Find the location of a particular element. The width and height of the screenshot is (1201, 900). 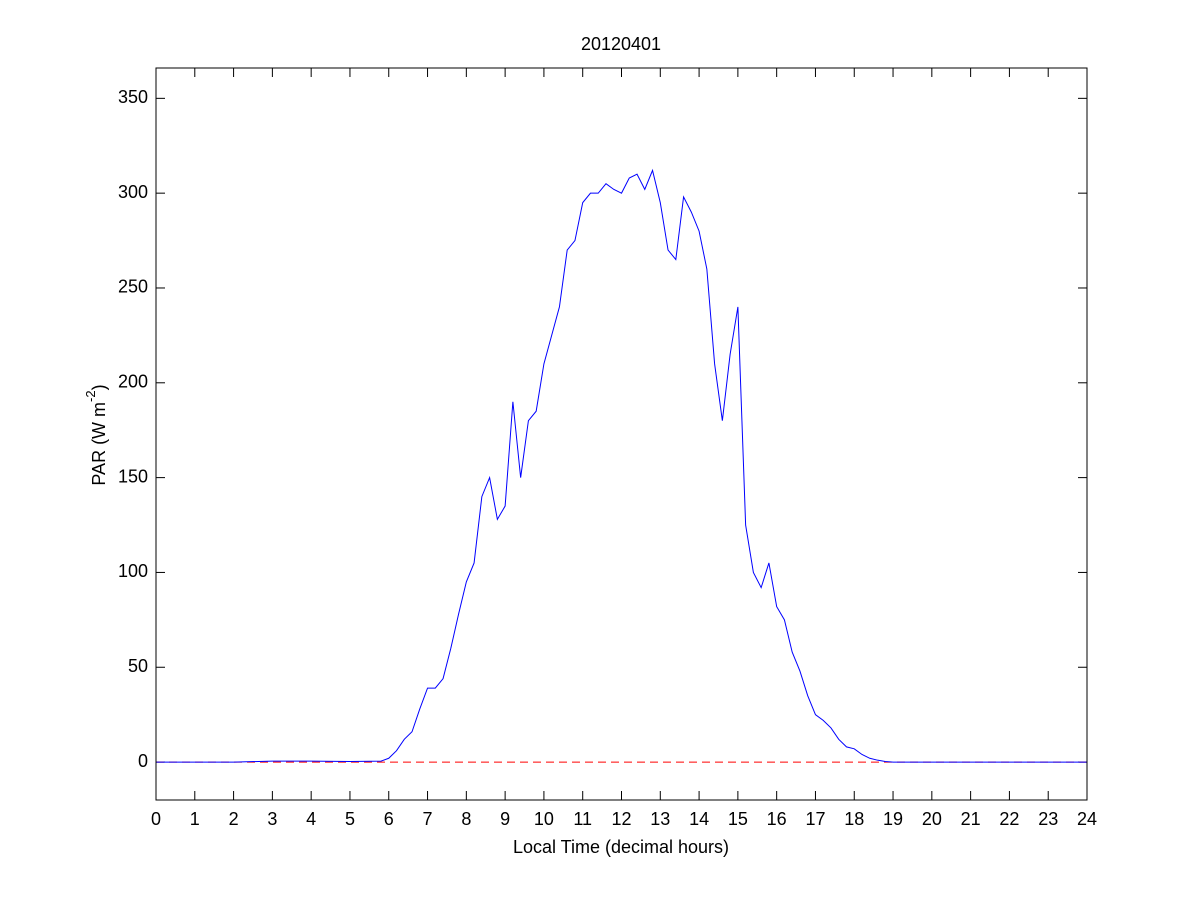

x-tick-label: 9 is located at coordinates (505, 819).